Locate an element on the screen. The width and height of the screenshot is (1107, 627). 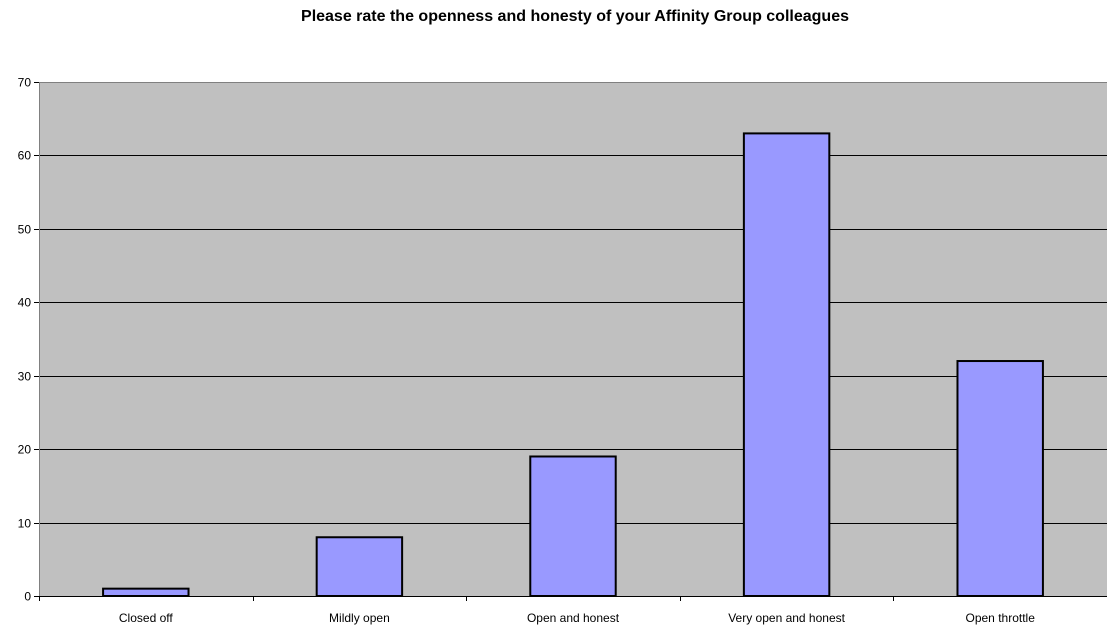
y-tick-label: 40 is located at coordinates (25, 303).